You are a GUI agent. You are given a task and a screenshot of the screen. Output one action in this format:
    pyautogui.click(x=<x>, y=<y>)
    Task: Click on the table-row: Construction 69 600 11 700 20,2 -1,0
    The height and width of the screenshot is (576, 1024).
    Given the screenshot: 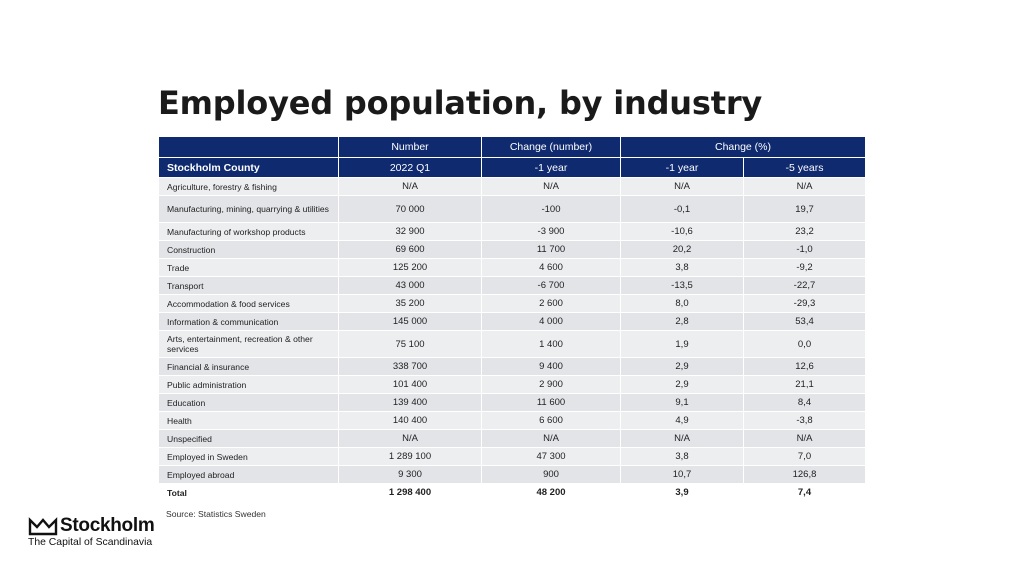 What is the action you would take?
    pyautogui.click(x=512, y=249)
    